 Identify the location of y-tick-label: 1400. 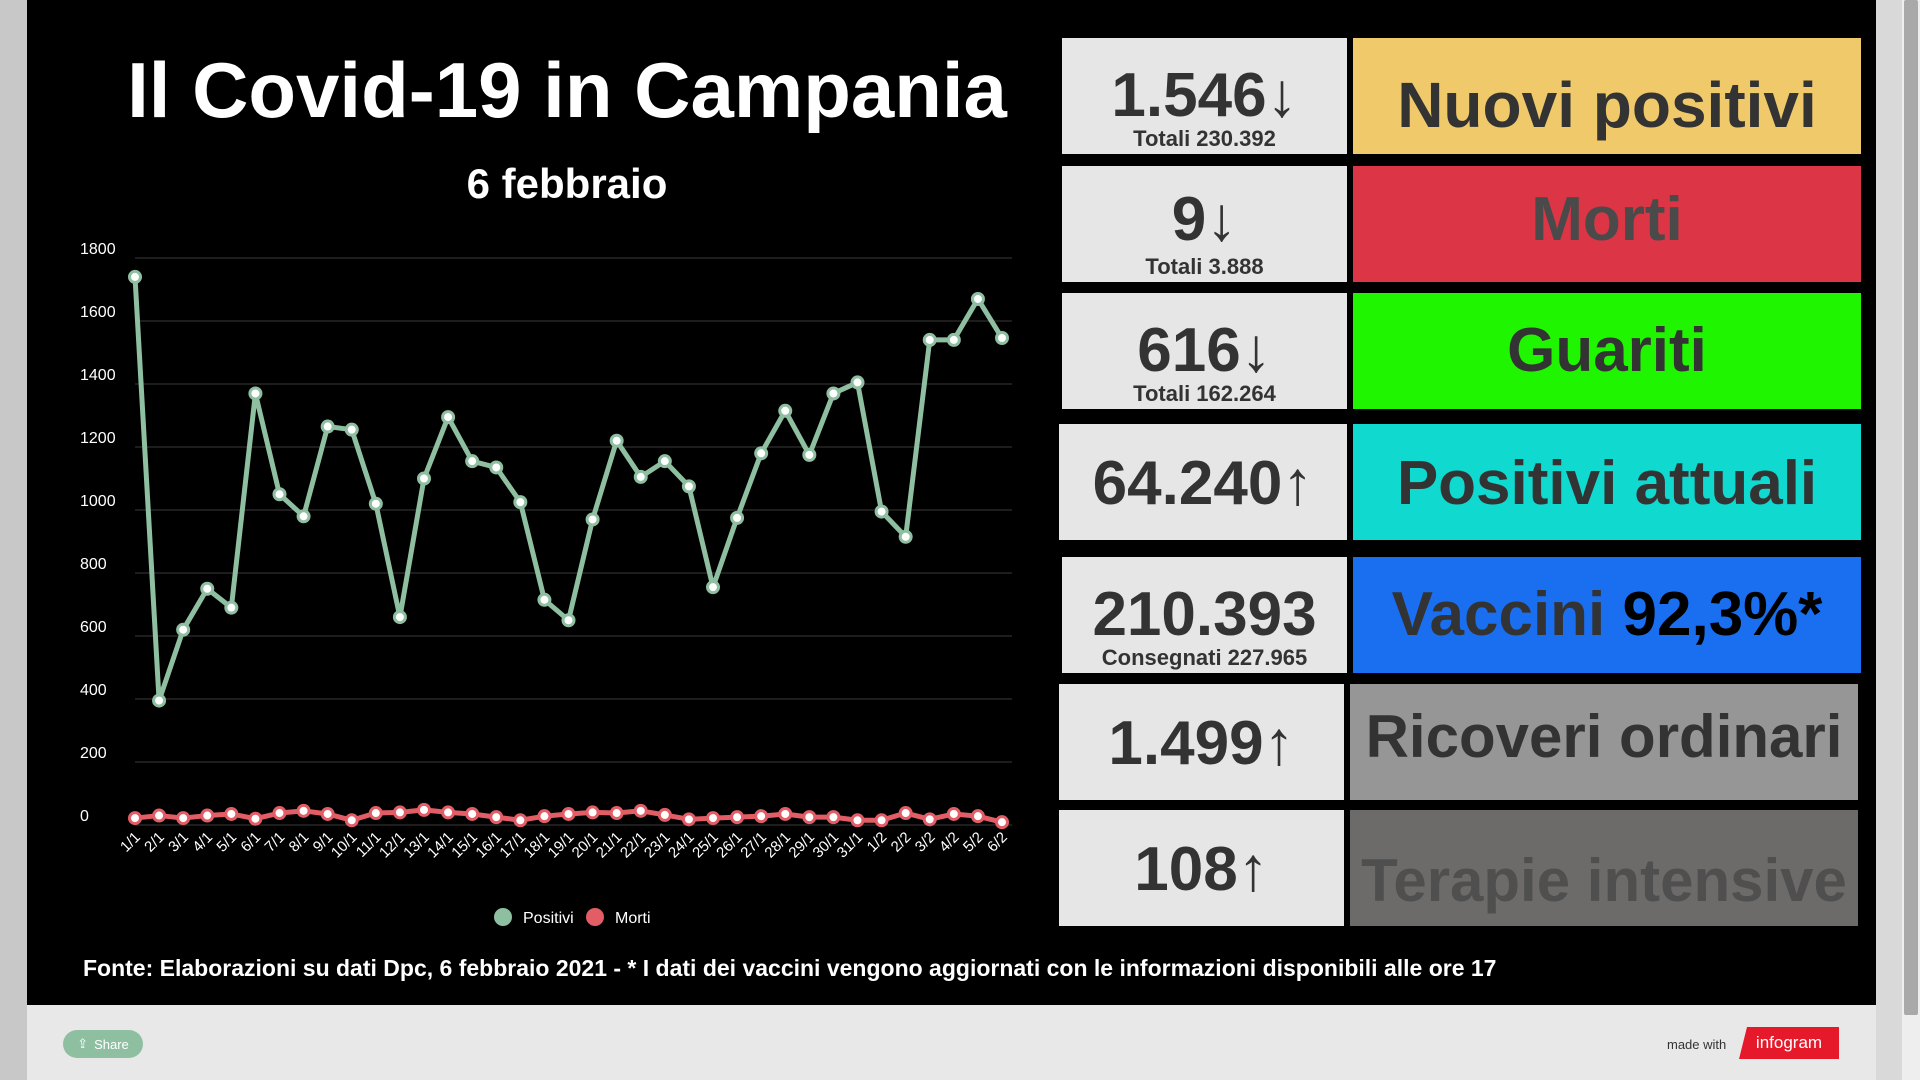
(98, 375).